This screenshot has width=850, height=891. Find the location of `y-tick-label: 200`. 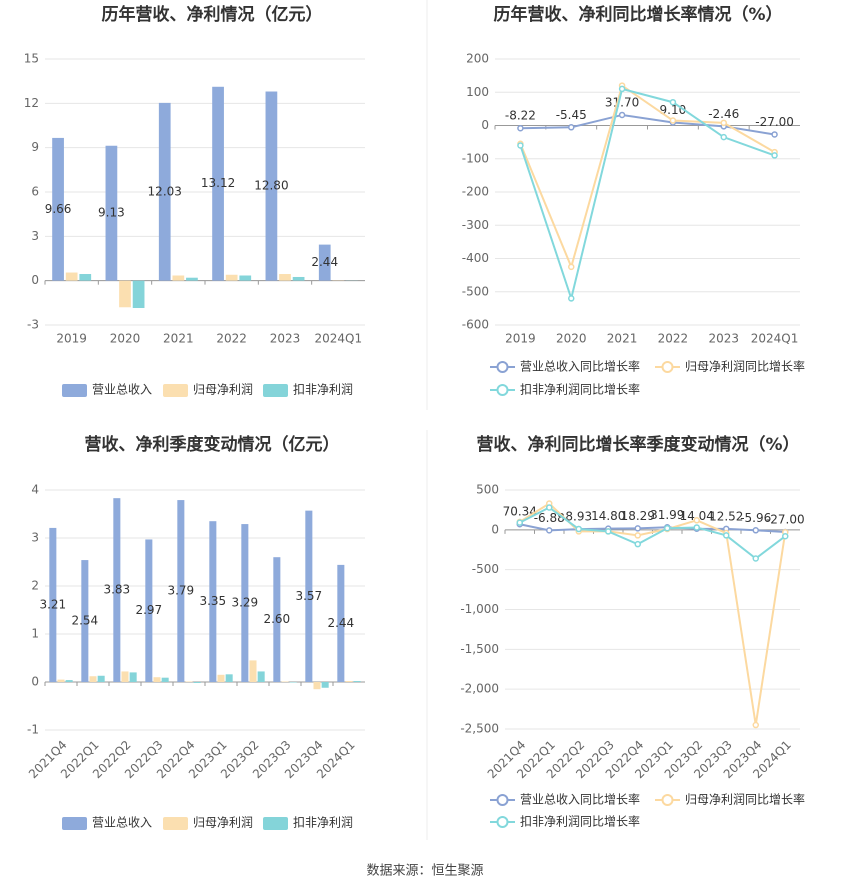

y-tick-label: 200 is located at coordinates (477, 59).